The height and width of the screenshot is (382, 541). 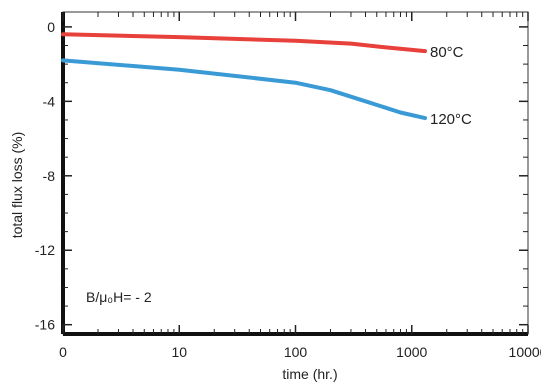 I want to click on y-tick-label: -8, so click(x=49, y=176).